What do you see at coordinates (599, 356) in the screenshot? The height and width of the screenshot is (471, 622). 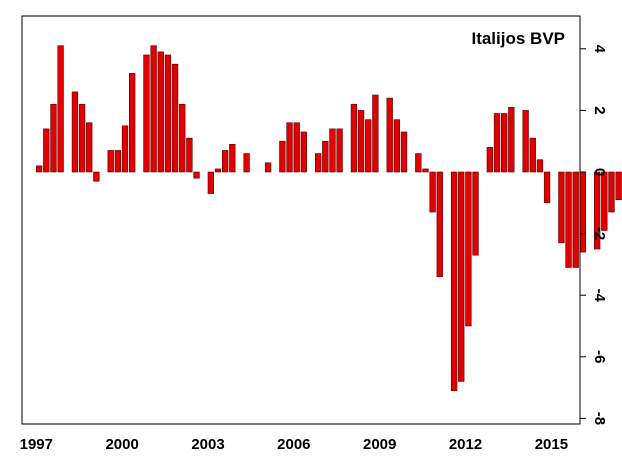 I see `y-tick-label: -6` at bounding box center [599, 356].